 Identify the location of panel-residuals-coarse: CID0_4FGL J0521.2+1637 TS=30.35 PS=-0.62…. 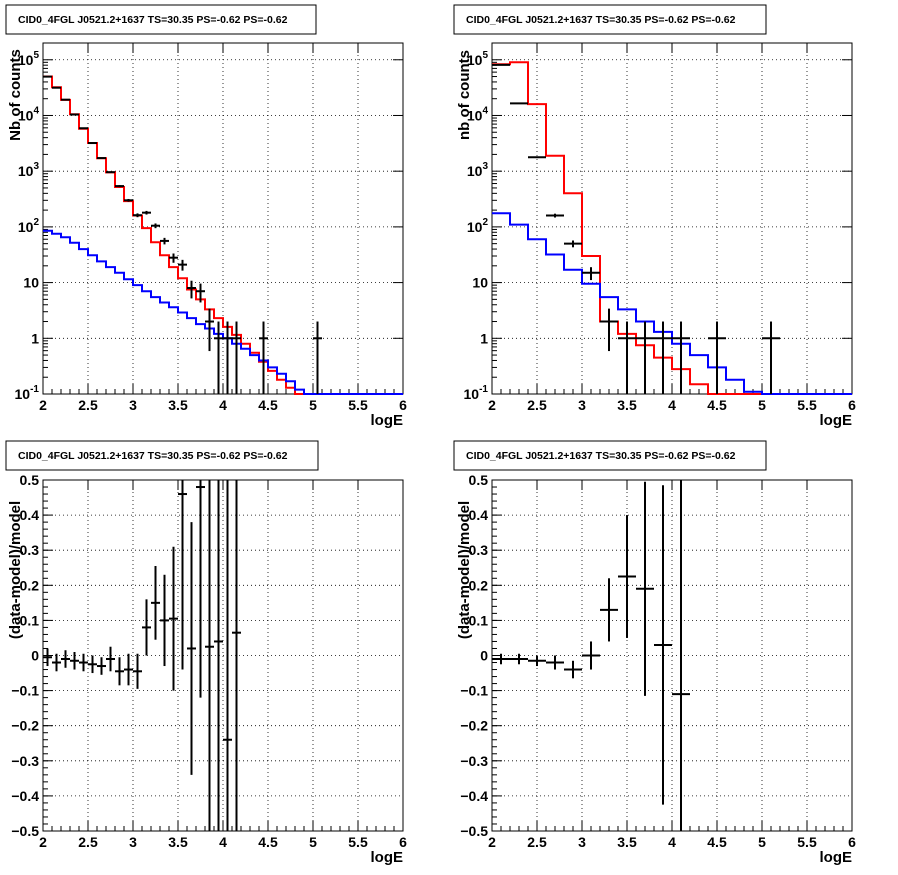
(610, 455).